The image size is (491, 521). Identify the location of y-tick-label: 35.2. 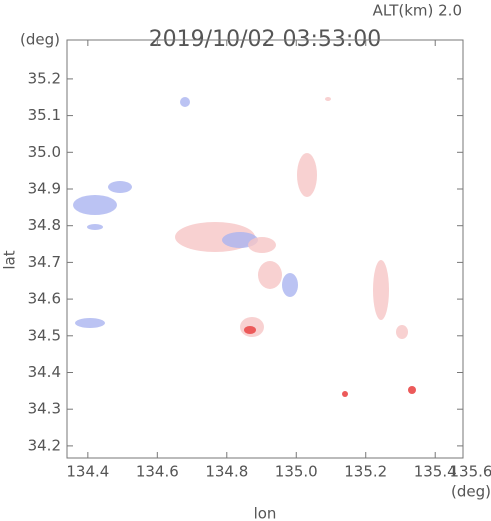
(44, 78).